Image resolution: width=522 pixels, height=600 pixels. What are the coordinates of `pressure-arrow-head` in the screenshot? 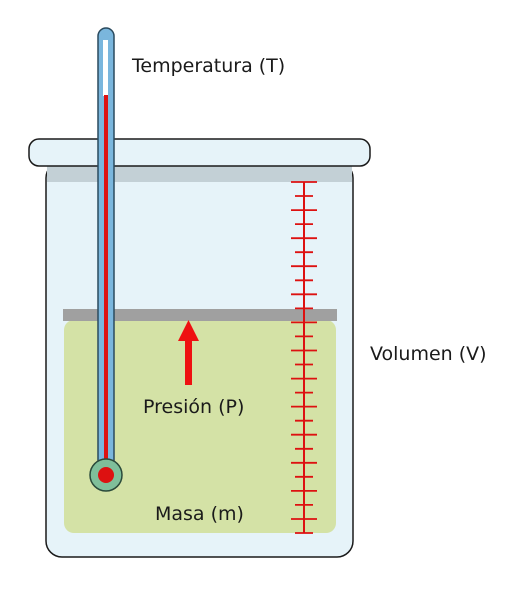 It's located at (188, 330).